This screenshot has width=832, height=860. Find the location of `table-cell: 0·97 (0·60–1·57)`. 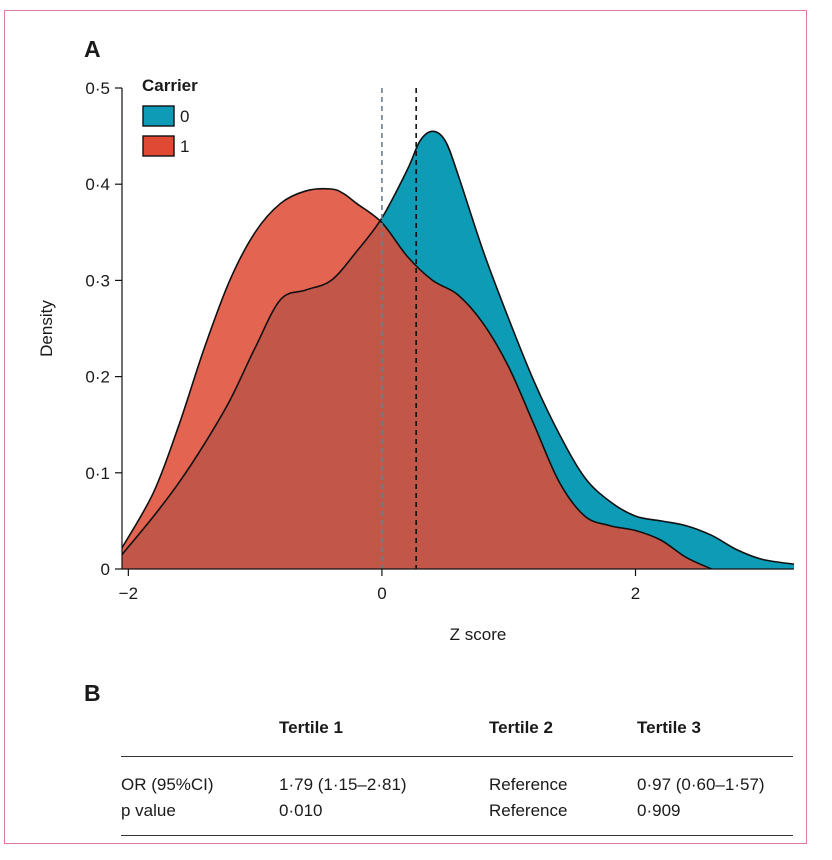

table-cell: 0·97 (0·60–1·57) is located at coordinates (701, 784).